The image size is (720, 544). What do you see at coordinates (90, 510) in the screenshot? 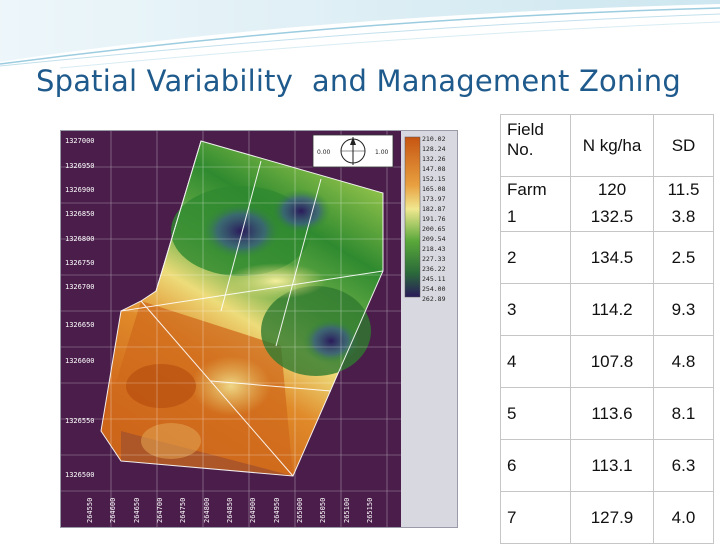
I see `x-tick-label: 264550` at bounding box center [90, 510].